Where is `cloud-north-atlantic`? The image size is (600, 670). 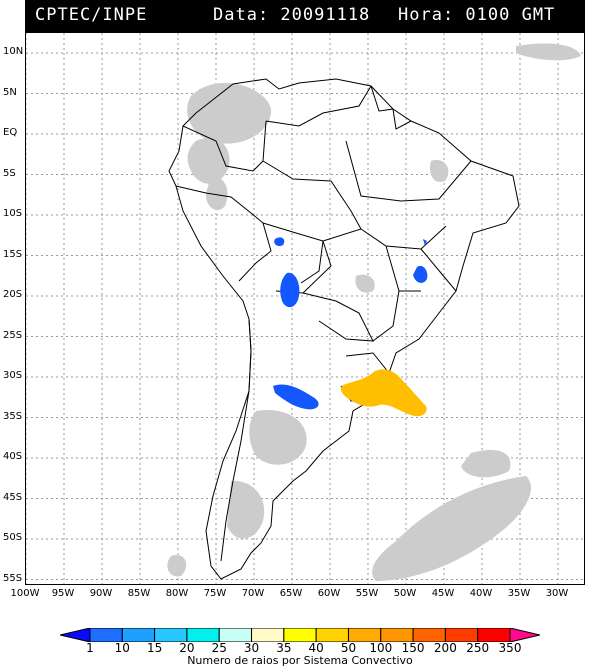
cloud-north-atlantic is located at coordinates (548, 52).